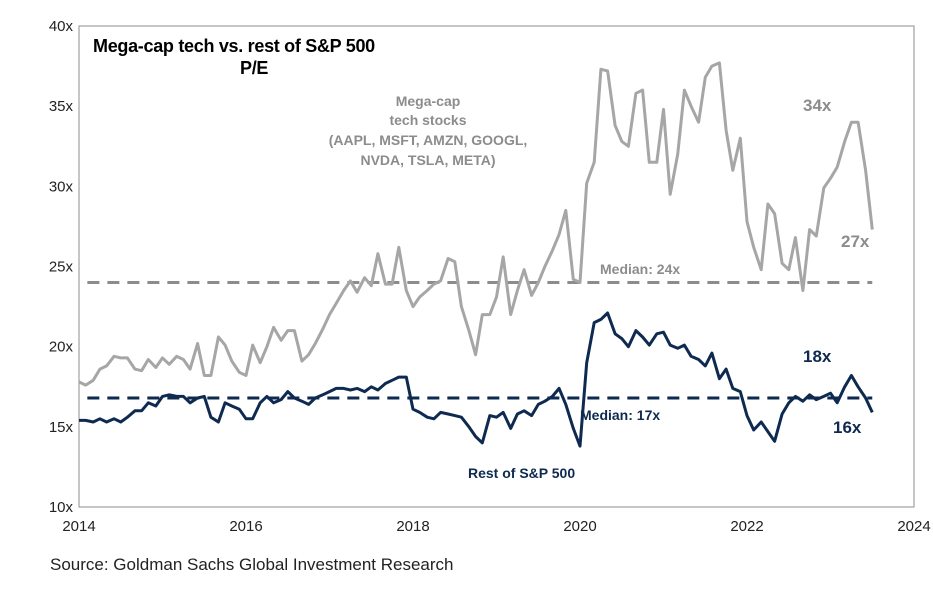  I want to click on x-tick-label: 2018, so click(412, 526).